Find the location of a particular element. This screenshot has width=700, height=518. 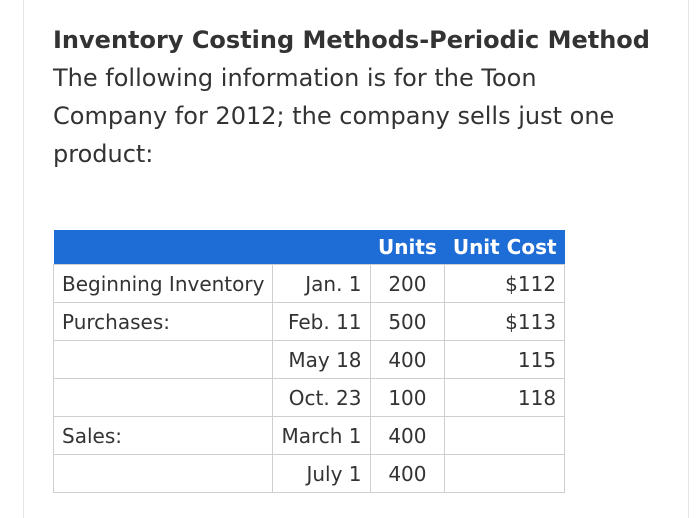

table-row: Beginning Inventory Jan. 1 200 $112 is located at coordinates (309, 283).